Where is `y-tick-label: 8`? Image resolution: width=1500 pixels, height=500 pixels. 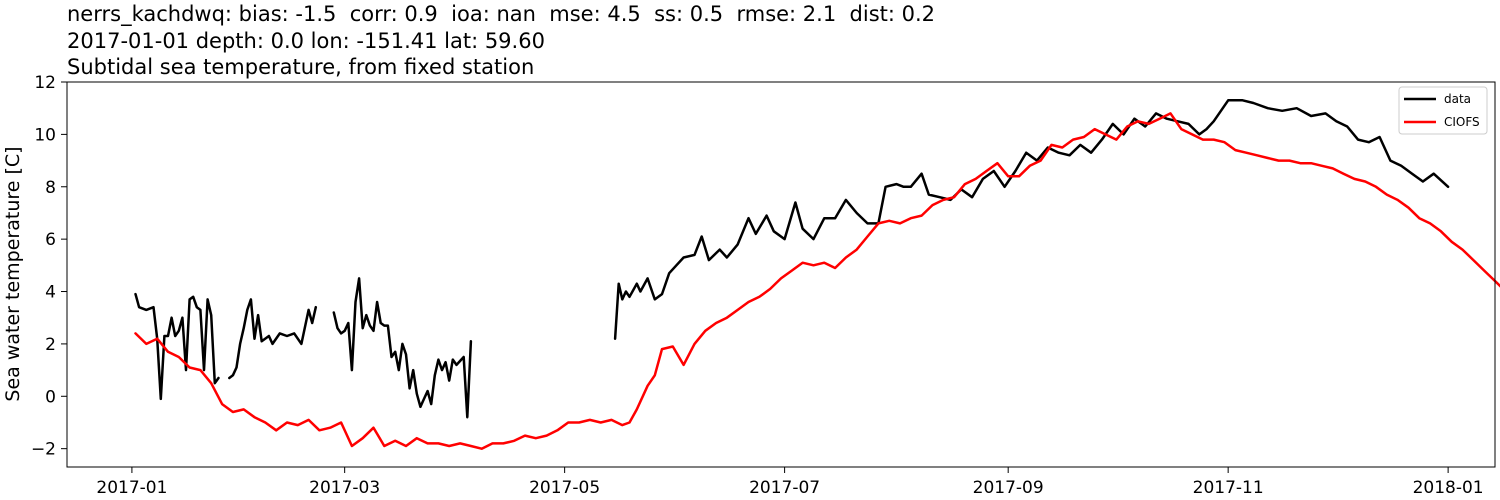
y-tick-label: 8 is located at coordinates (50, 188).